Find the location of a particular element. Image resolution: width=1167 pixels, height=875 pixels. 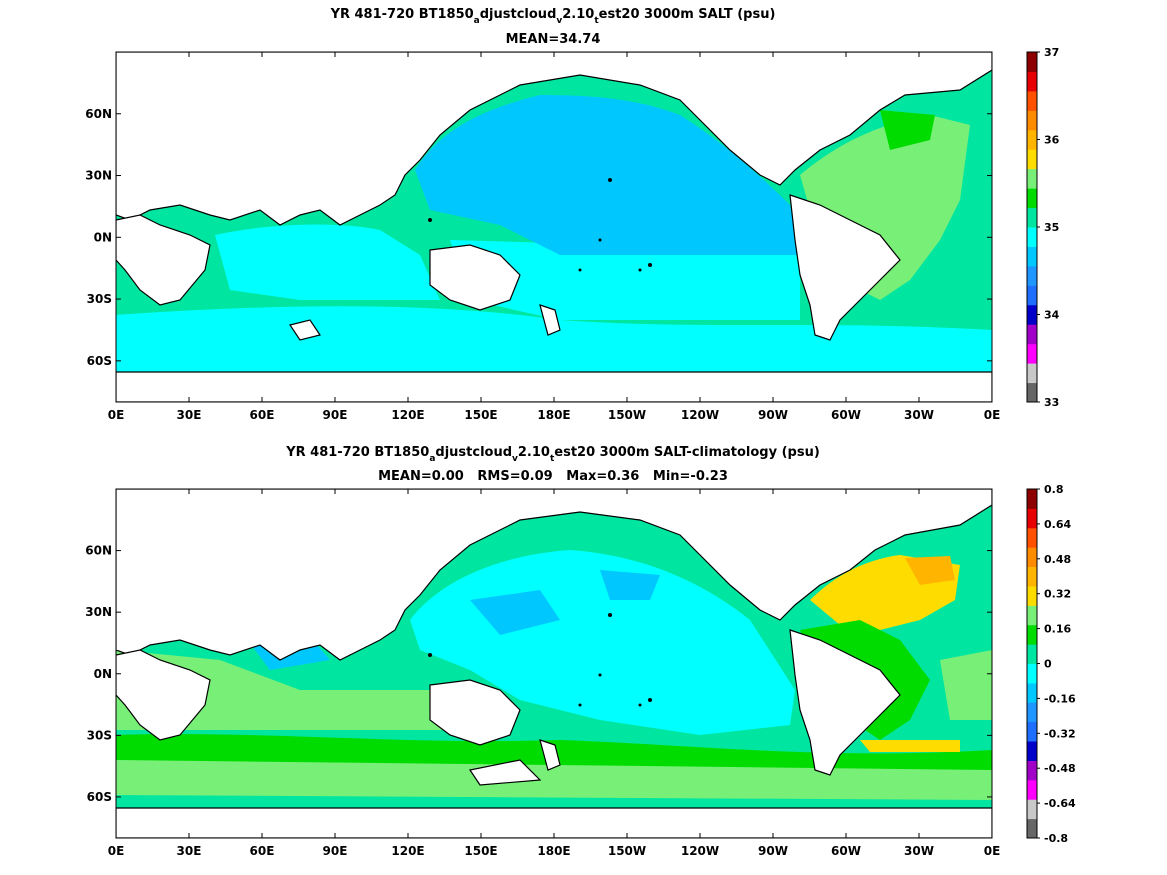

south-atlantic-positive is located at coordinates (910, 746).